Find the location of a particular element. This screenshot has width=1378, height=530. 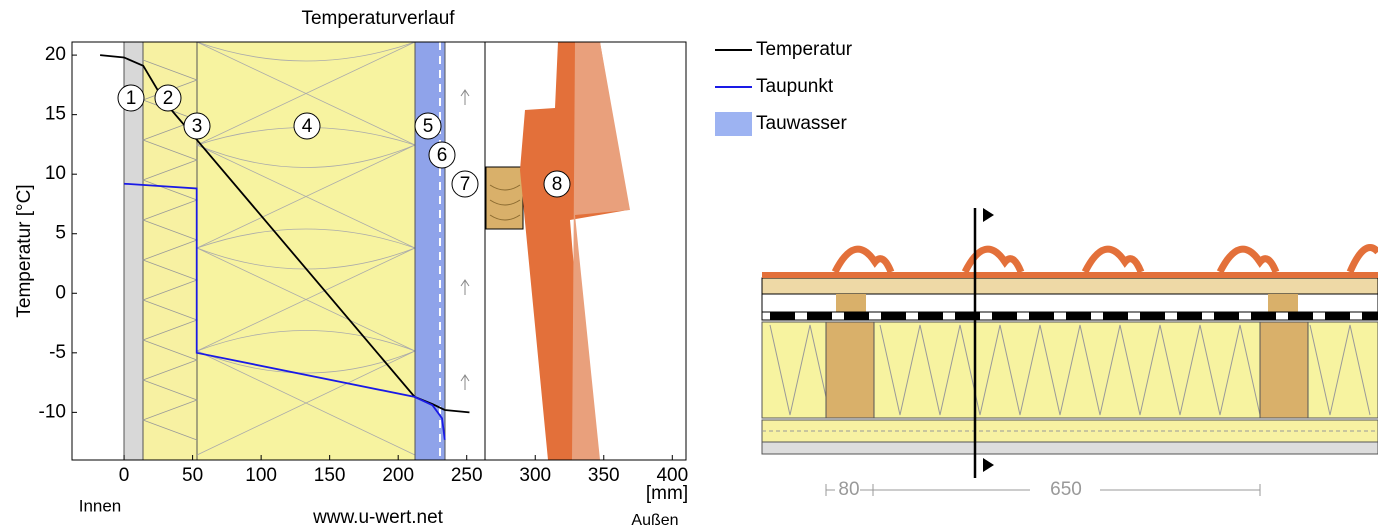

x-tick-label: 350 is located at coordinates (604, 475).